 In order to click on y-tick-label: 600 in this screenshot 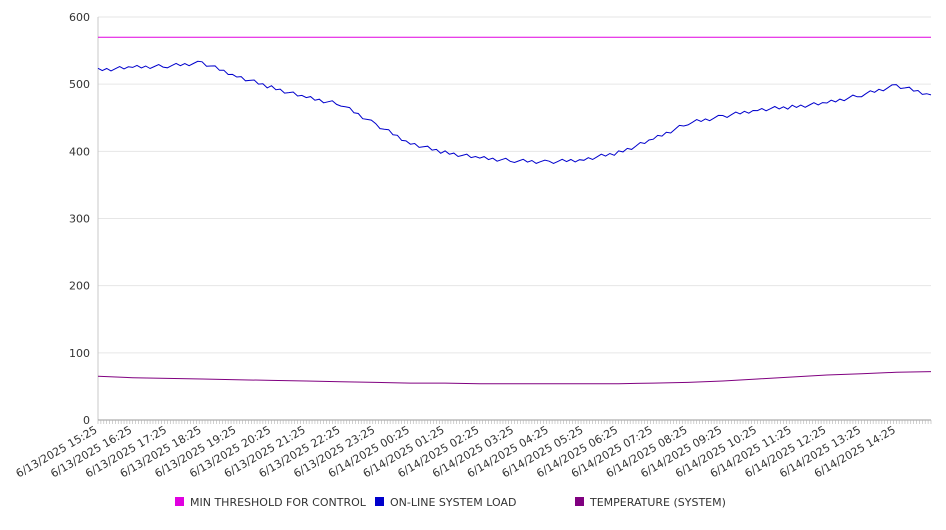, I will do `click(79, 17)`.